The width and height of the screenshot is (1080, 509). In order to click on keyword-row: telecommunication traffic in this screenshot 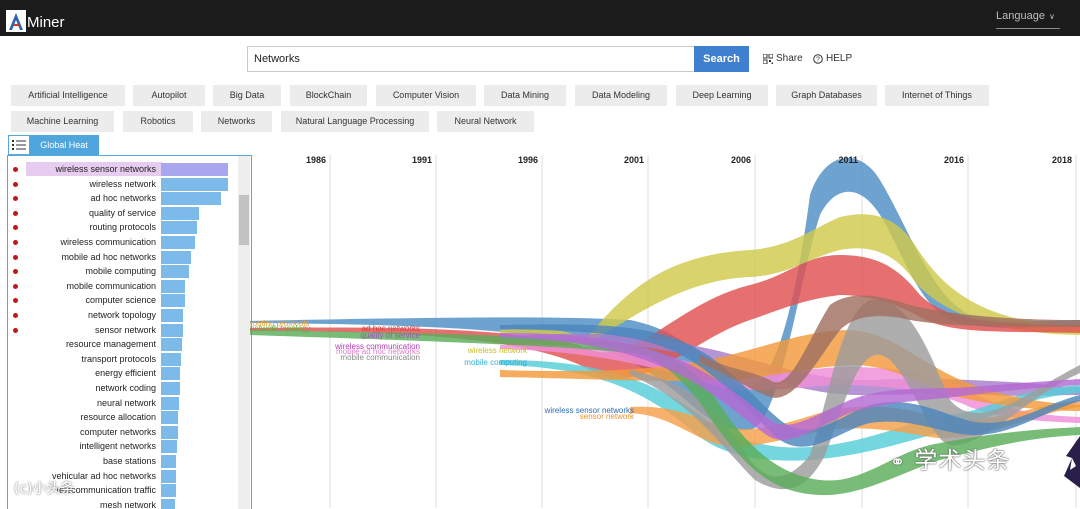, I will do `click(123, 490)`.